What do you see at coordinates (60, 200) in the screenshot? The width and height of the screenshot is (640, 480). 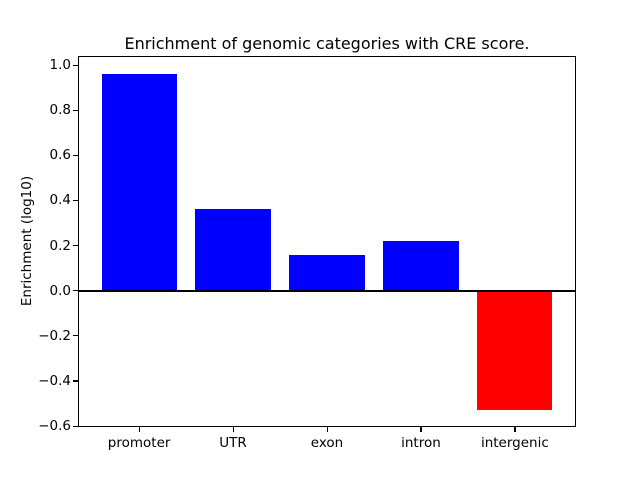 I see `y-tick-label: 0.4` at bounding box center [60, 200].